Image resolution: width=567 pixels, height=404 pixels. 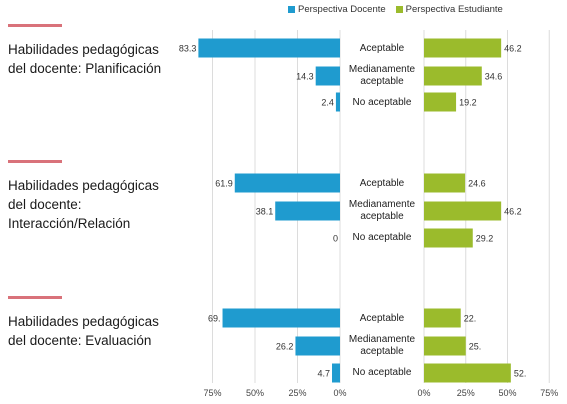 What do you see at coordinates (265, 212) in the screenshot?
I see `docente-value-label: 38.1` at bounding box center [265, 212].